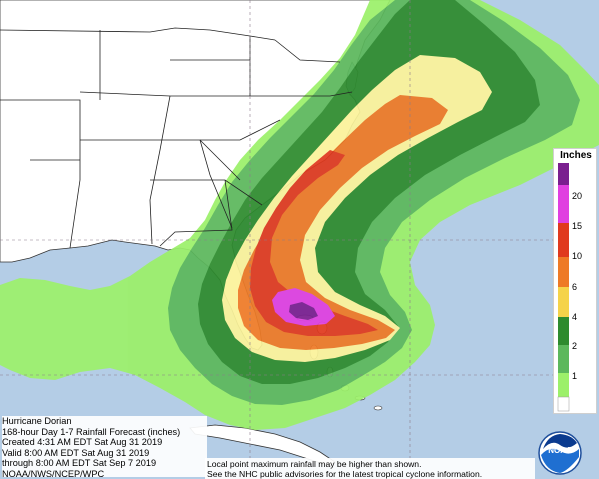 The image size is (599, 479). I want to click on legend-tick-10: 10, so click(577, 256).